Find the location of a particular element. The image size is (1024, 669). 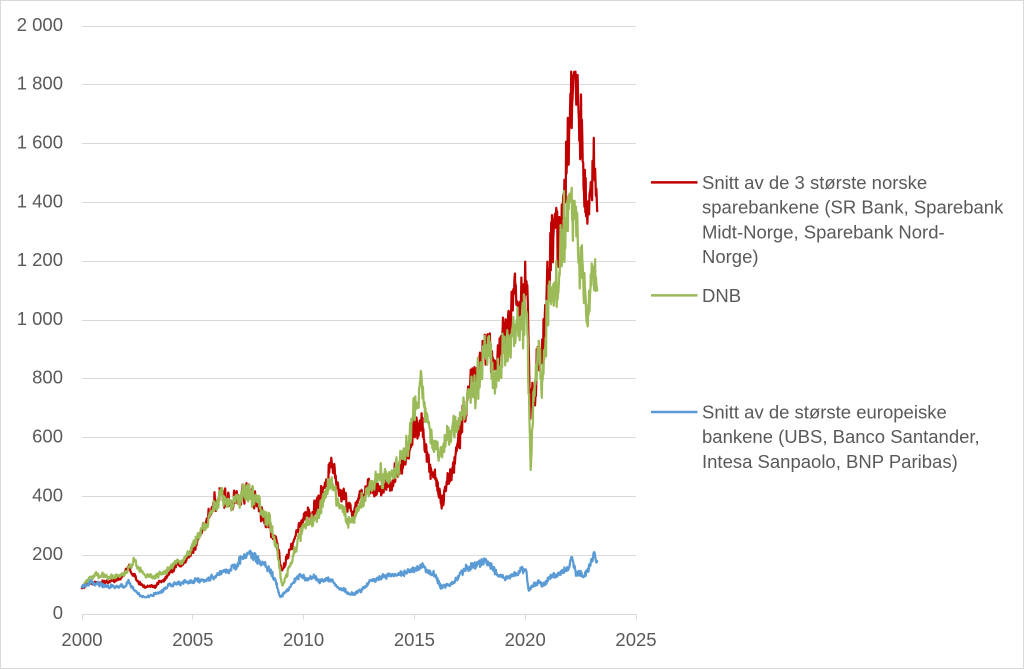

svg-text: 2015 is located at coordinates (414, 639).